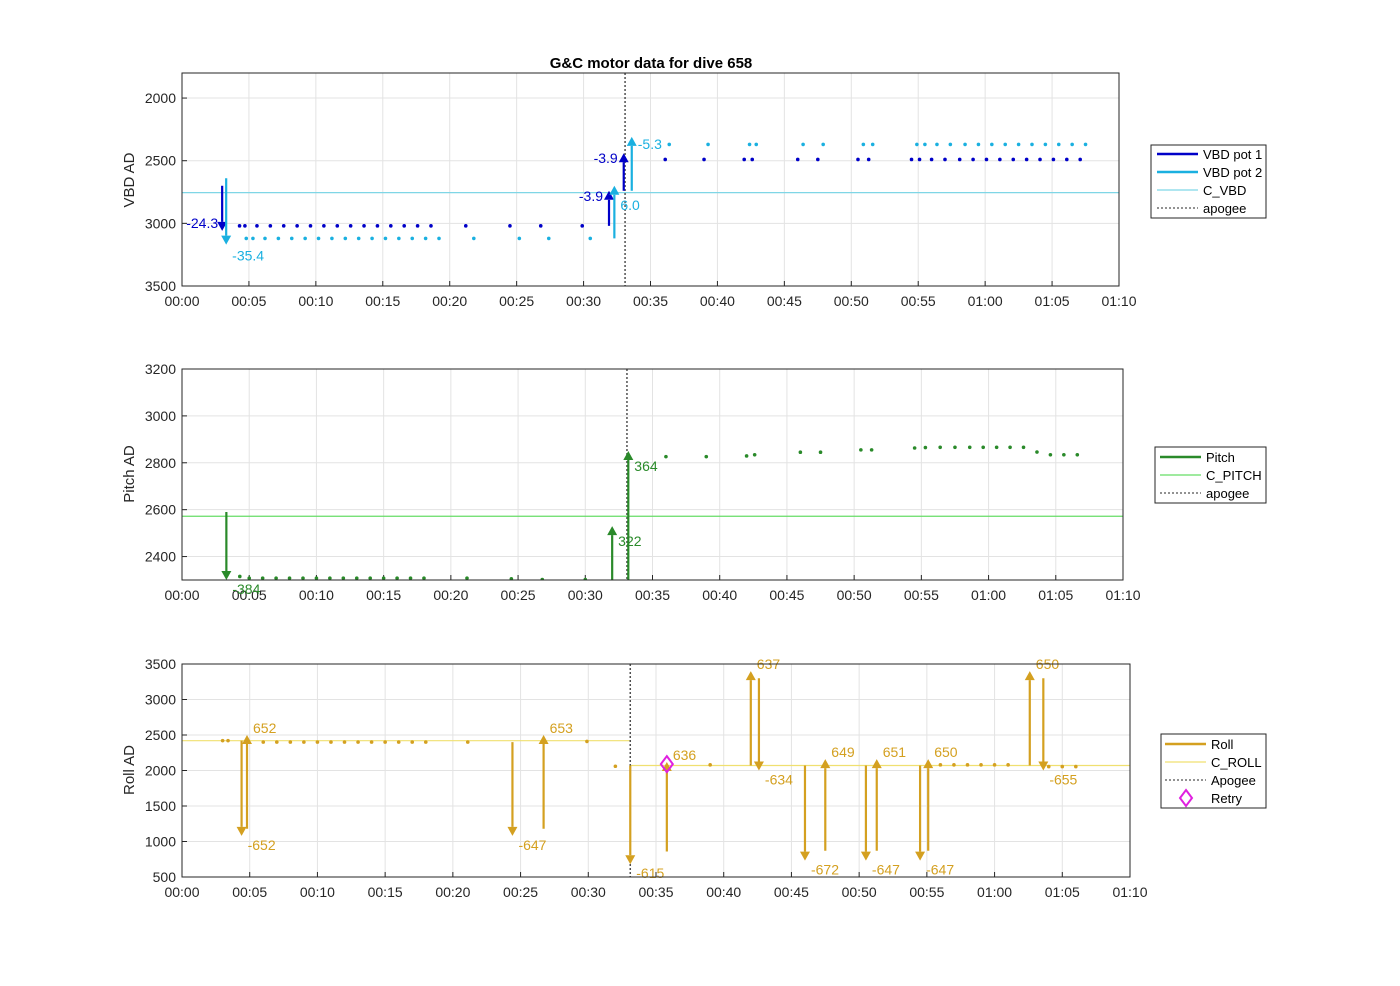 This screenshot has width=1400, height=986. I want to click on legend-label-c-vbd: C_VBD, so click(1224, 190).